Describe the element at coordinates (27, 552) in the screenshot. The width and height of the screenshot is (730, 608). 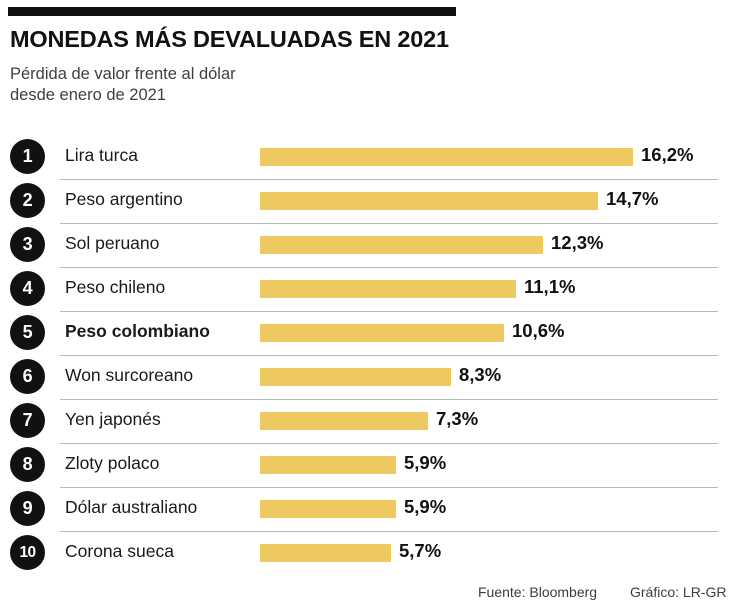
I see `rank-badge: 10` at that location.